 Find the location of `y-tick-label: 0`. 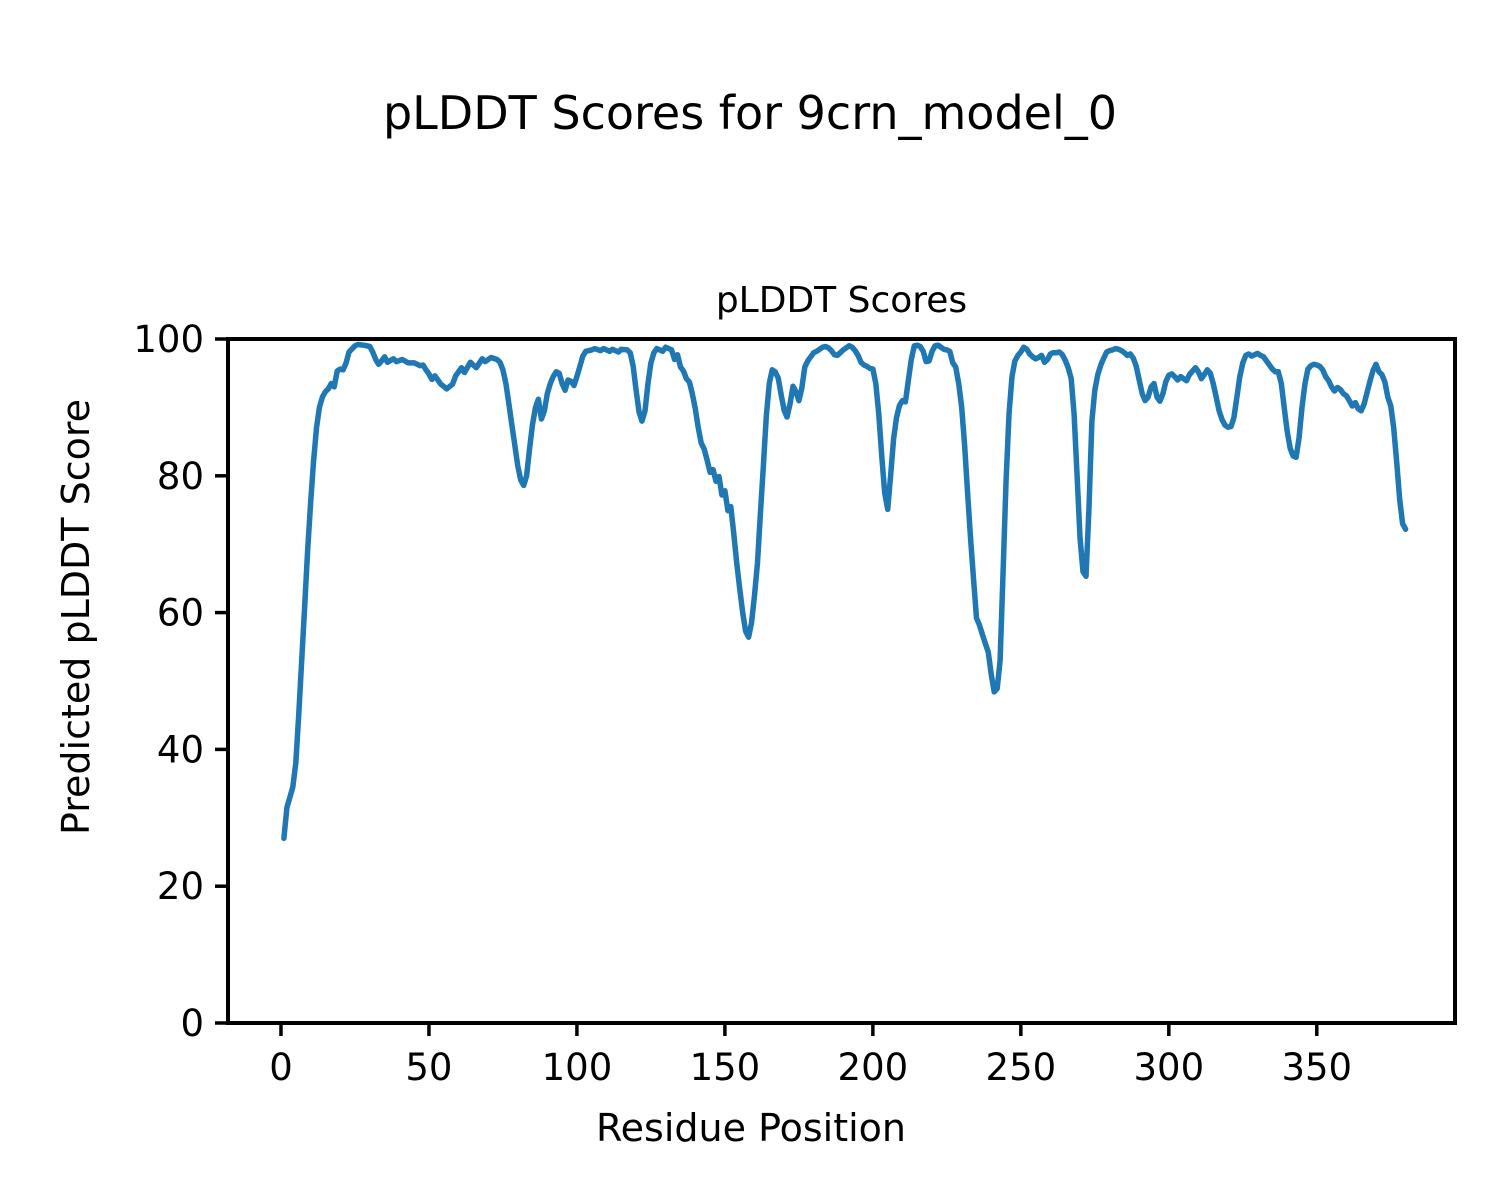

y-tick-label: 0 is located at coordinates (192, 1023).